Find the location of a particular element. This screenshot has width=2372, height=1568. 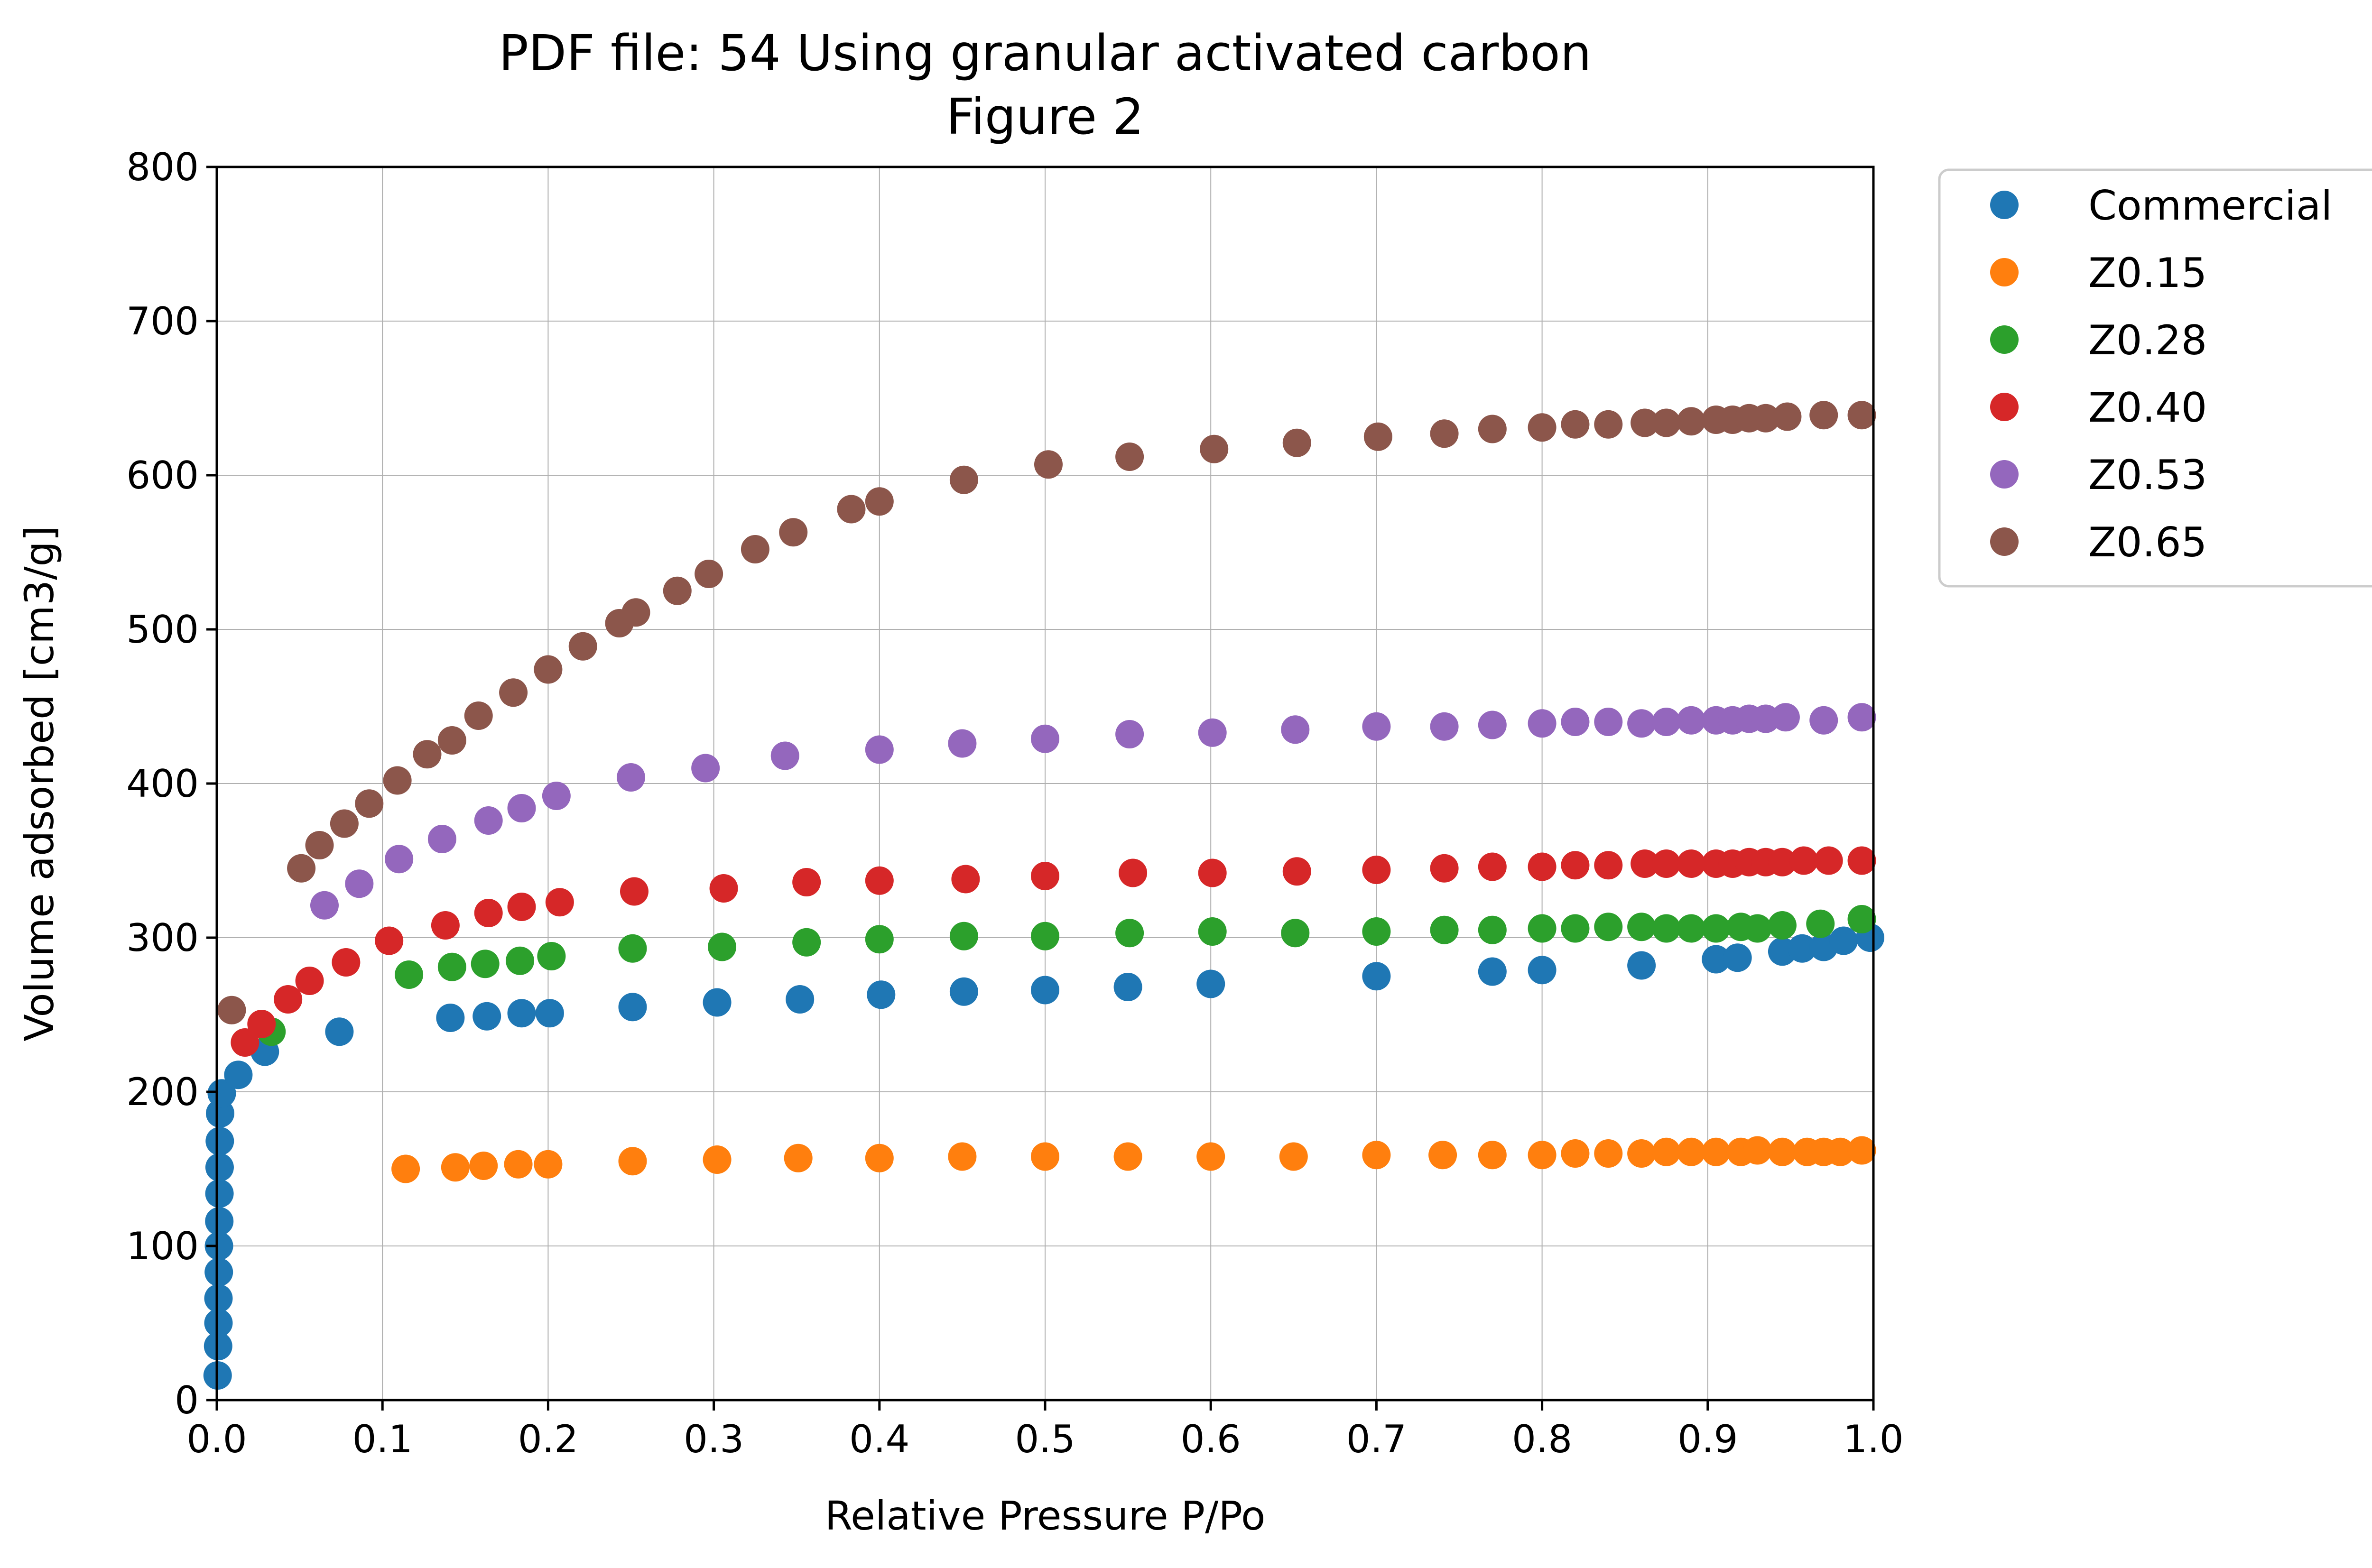

x-tick-label: 0.2 is located at coordinates (548, 1439).